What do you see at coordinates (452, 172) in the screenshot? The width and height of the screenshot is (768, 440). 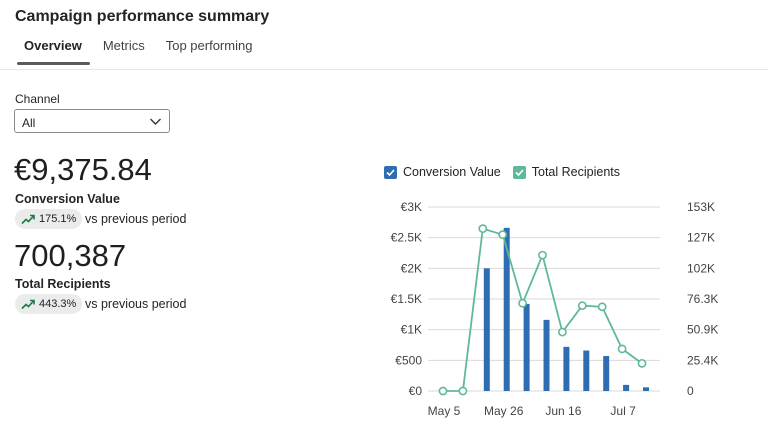 I see `legend-label: Conversion Value` at bounding box center [452, 172].